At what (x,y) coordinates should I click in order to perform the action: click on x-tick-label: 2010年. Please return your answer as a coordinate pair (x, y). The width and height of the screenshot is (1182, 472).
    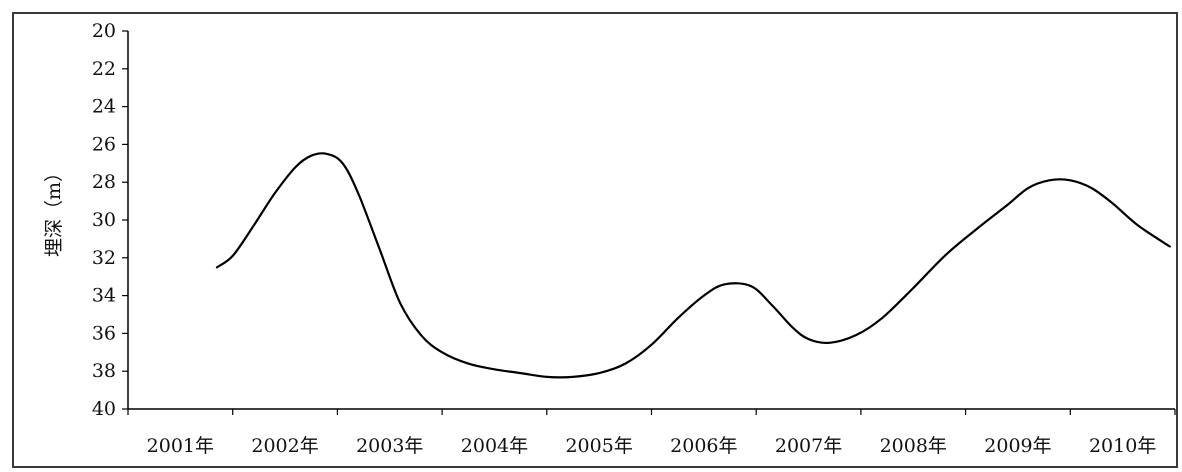
    Looking at the image, I should click on (1122, 446).